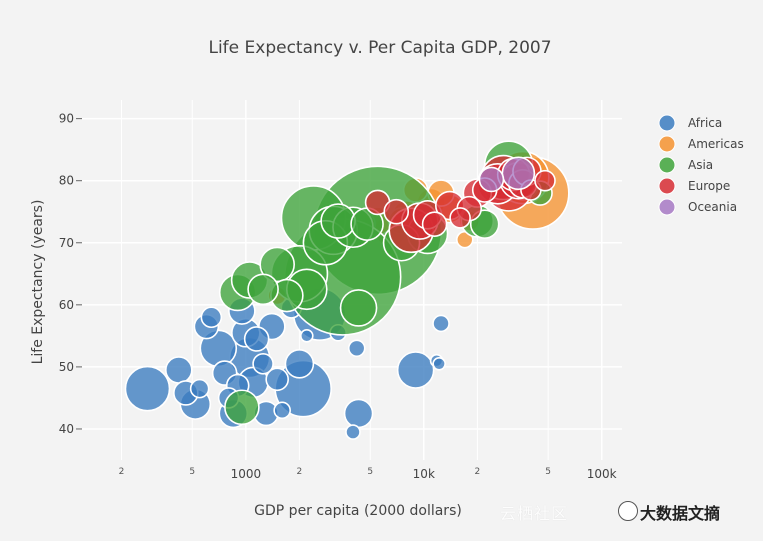  What do you see at coordinates (66, 243) in the screenshot?
I see `y-tick-label: 70` at bounding box center [66, 243].